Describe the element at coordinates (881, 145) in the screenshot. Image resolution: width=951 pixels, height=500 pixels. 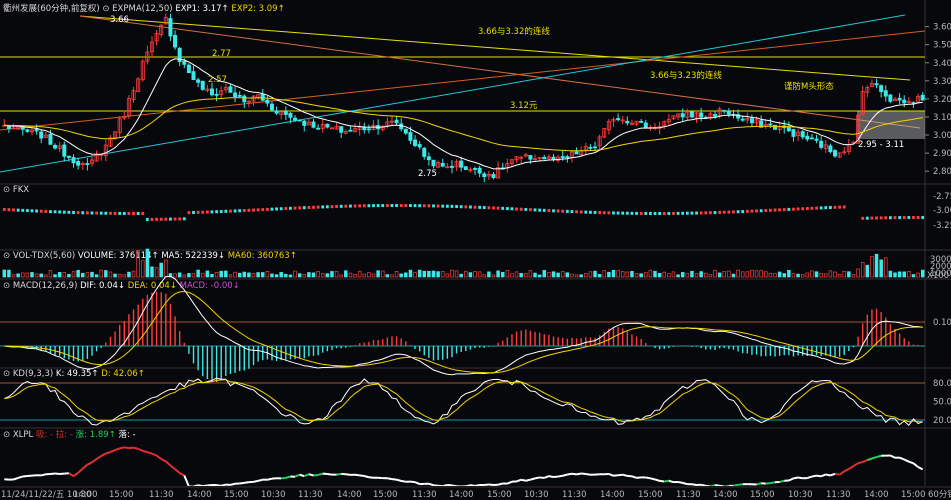
I see `annotation-box: 2.95 - 3.11` at that location.